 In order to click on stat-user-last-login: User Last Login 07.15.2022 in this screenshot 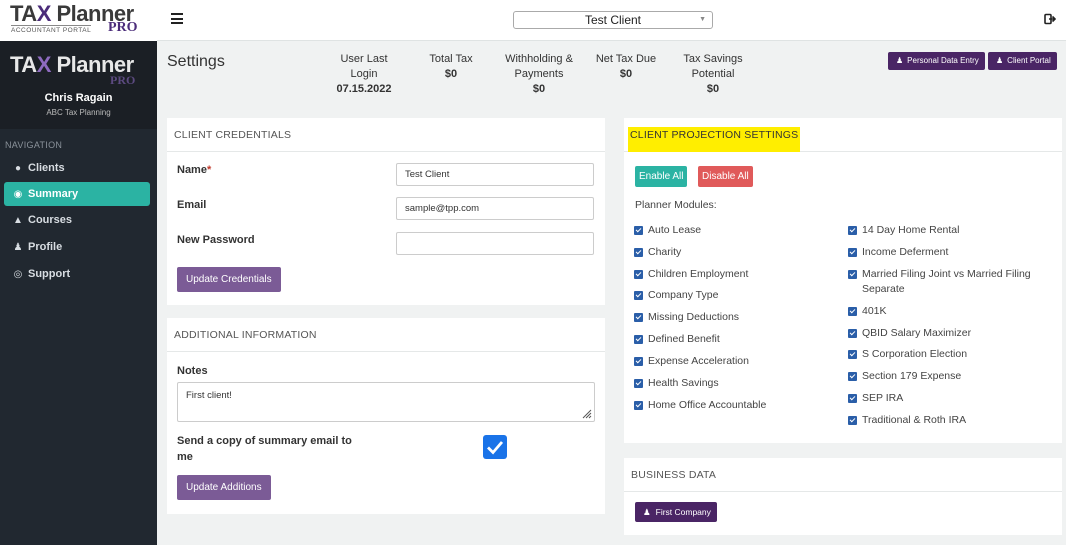, I will do `click(364, 74)`.